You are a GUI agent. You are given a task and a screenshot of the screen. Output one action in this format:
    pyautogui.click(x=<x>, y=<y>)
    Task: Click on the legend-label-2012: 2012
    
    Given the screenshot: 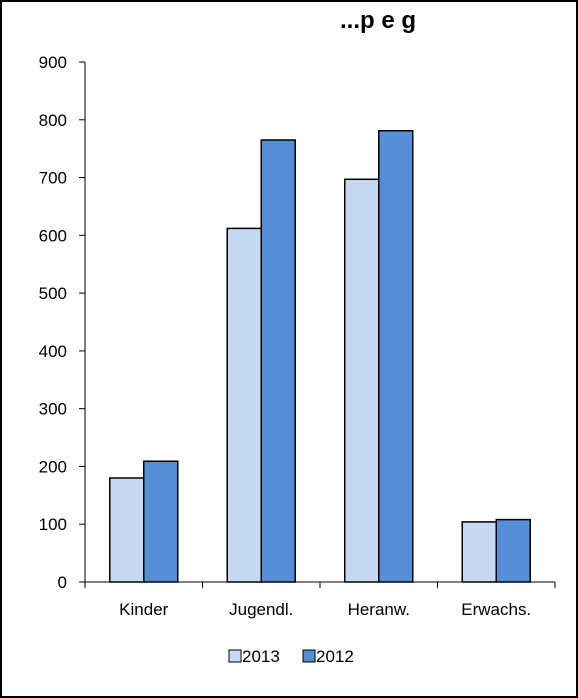 What is the action you would take?
    pyautogui.click(x=335, y=656)
    